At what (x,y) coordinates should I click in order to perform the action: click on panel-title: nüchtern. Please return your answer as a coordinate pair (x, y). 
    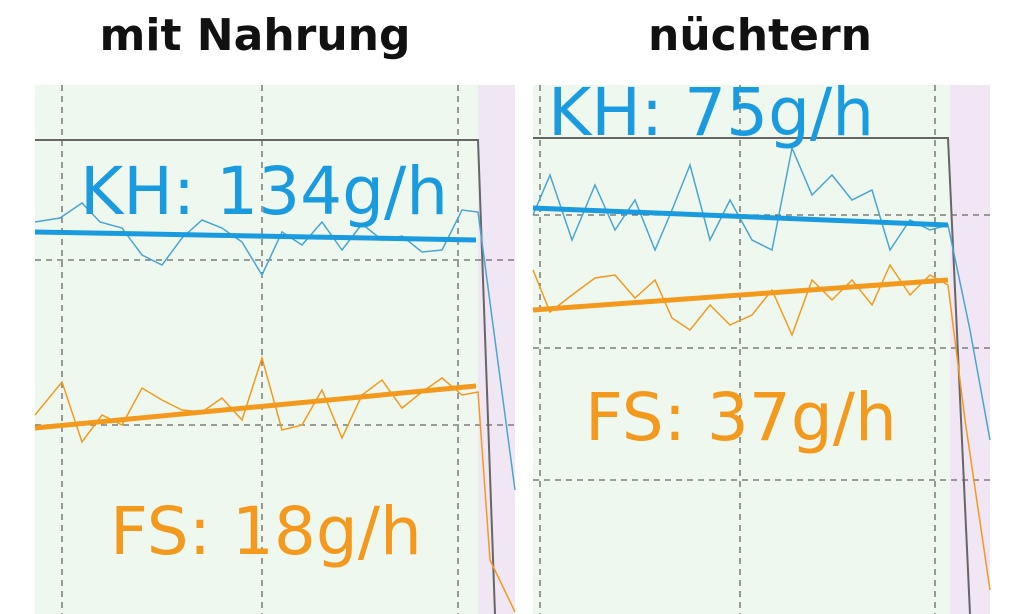
    Looking at the image, I should click on (760, 35).